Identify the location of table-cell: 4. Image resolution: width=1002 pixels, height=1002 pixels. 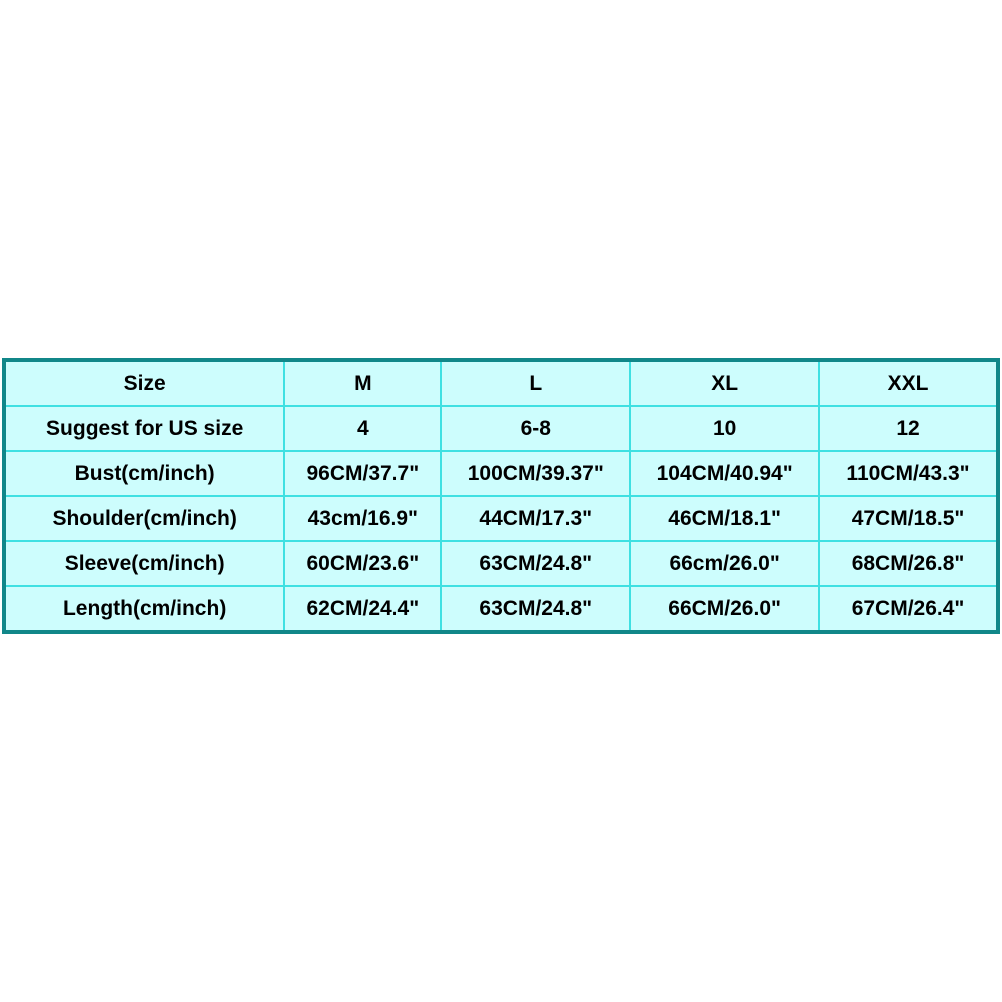
(363, 428).